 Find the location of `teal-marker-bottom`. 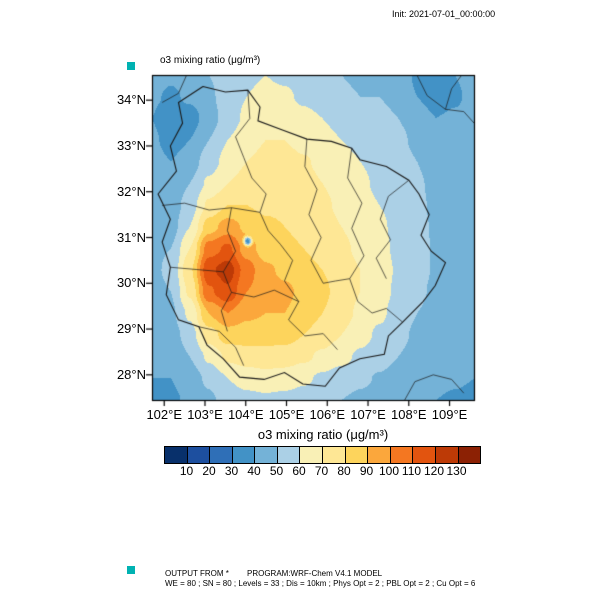

teal-marker-bottom is located at coordinates (131, 570).